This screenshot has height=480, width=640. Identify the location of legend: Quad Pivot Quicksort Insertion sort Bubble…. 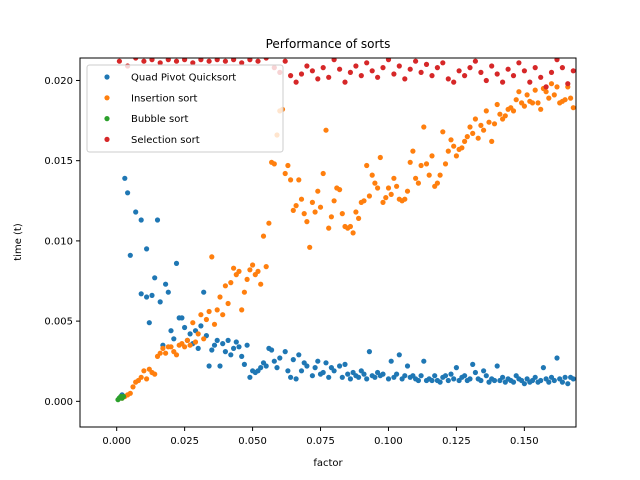
(185, 108).